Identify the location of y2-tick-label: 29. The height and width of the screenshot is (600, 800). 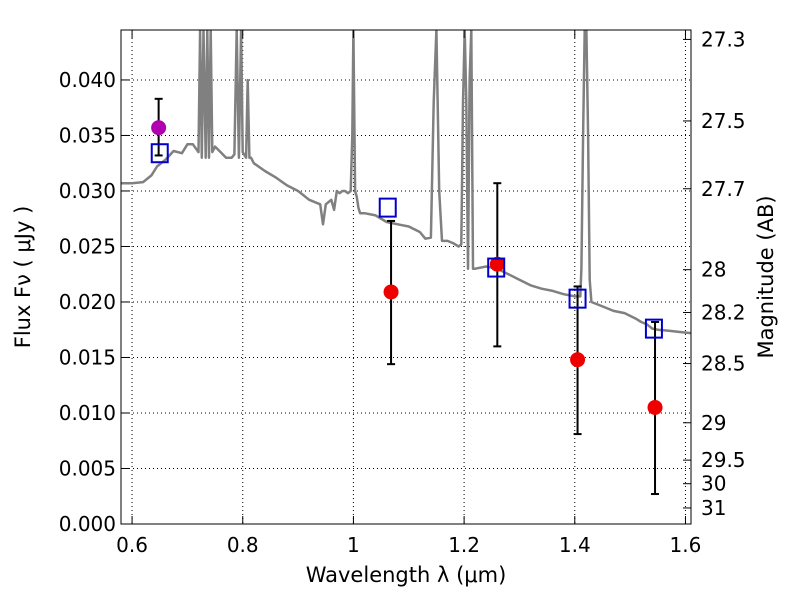
(713, 423).